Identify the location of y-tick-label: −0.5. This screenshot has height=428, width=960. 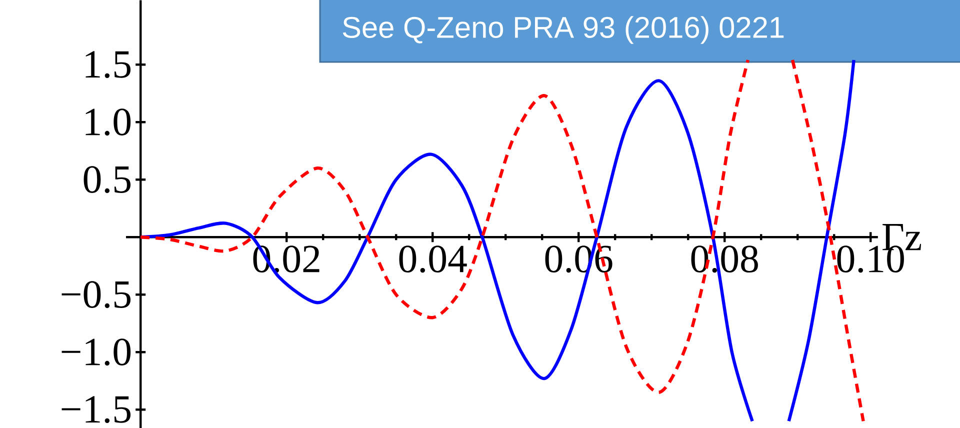
(96, 294).